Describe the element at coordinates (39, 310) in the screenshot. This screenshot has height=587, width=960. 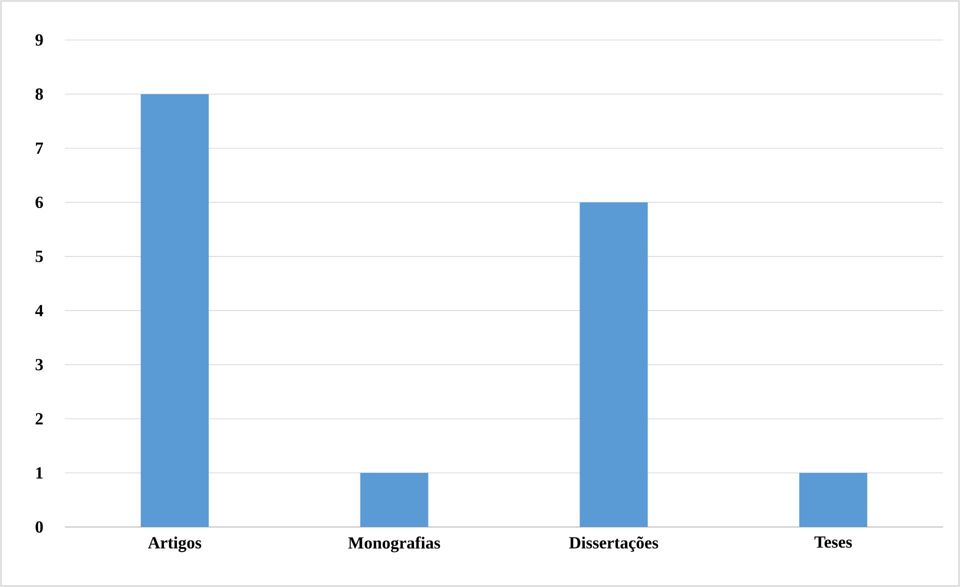
I see `y-tick-label: 4` at that location.